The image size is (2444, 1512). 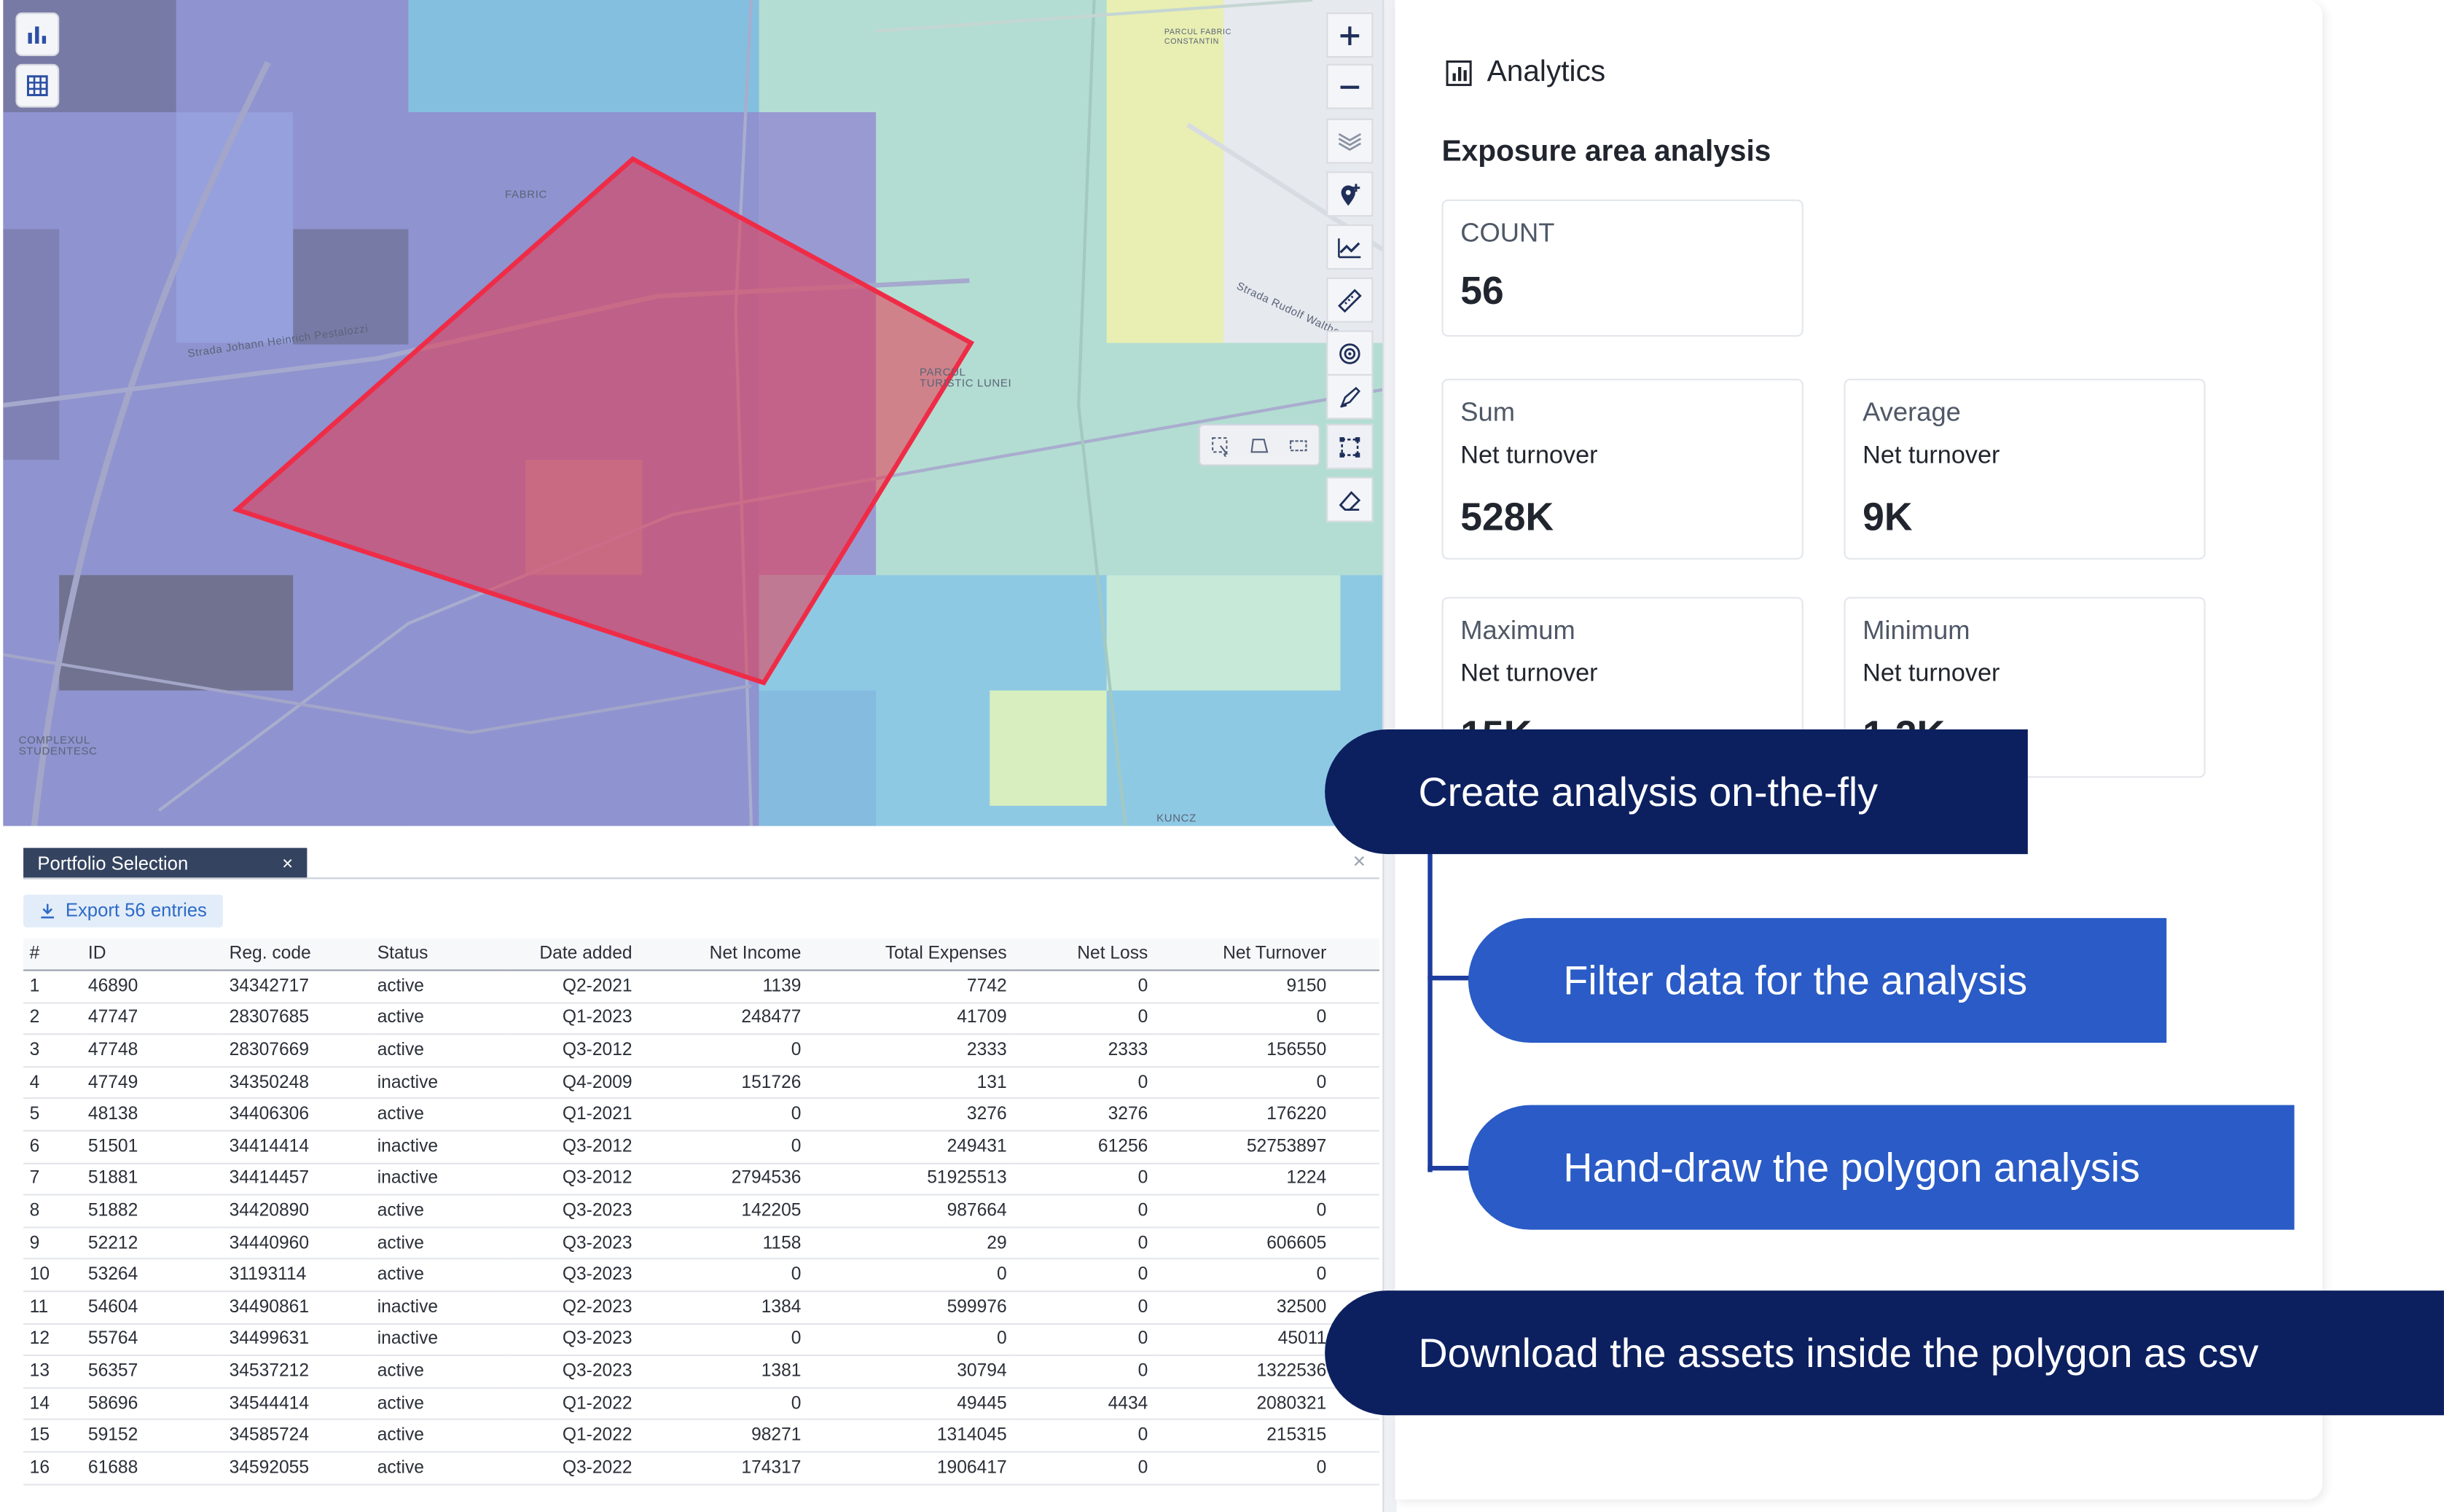 I want to click on table-row: 2 47747 28307685 active Q1-2023 248477 41709 0 0, so click(x=701, y=1019).